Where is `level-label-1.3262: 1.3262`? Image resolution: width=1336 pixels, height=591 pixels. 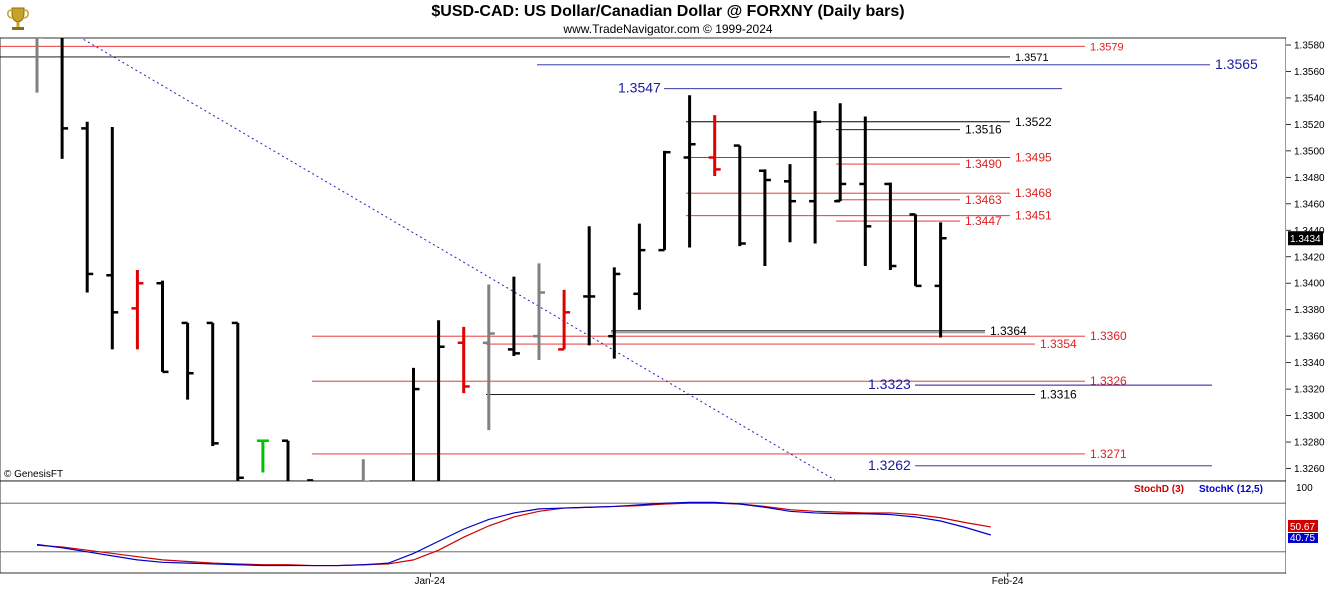
level-label-1.3262: 1.3262 is located at coordinates (889, 465).